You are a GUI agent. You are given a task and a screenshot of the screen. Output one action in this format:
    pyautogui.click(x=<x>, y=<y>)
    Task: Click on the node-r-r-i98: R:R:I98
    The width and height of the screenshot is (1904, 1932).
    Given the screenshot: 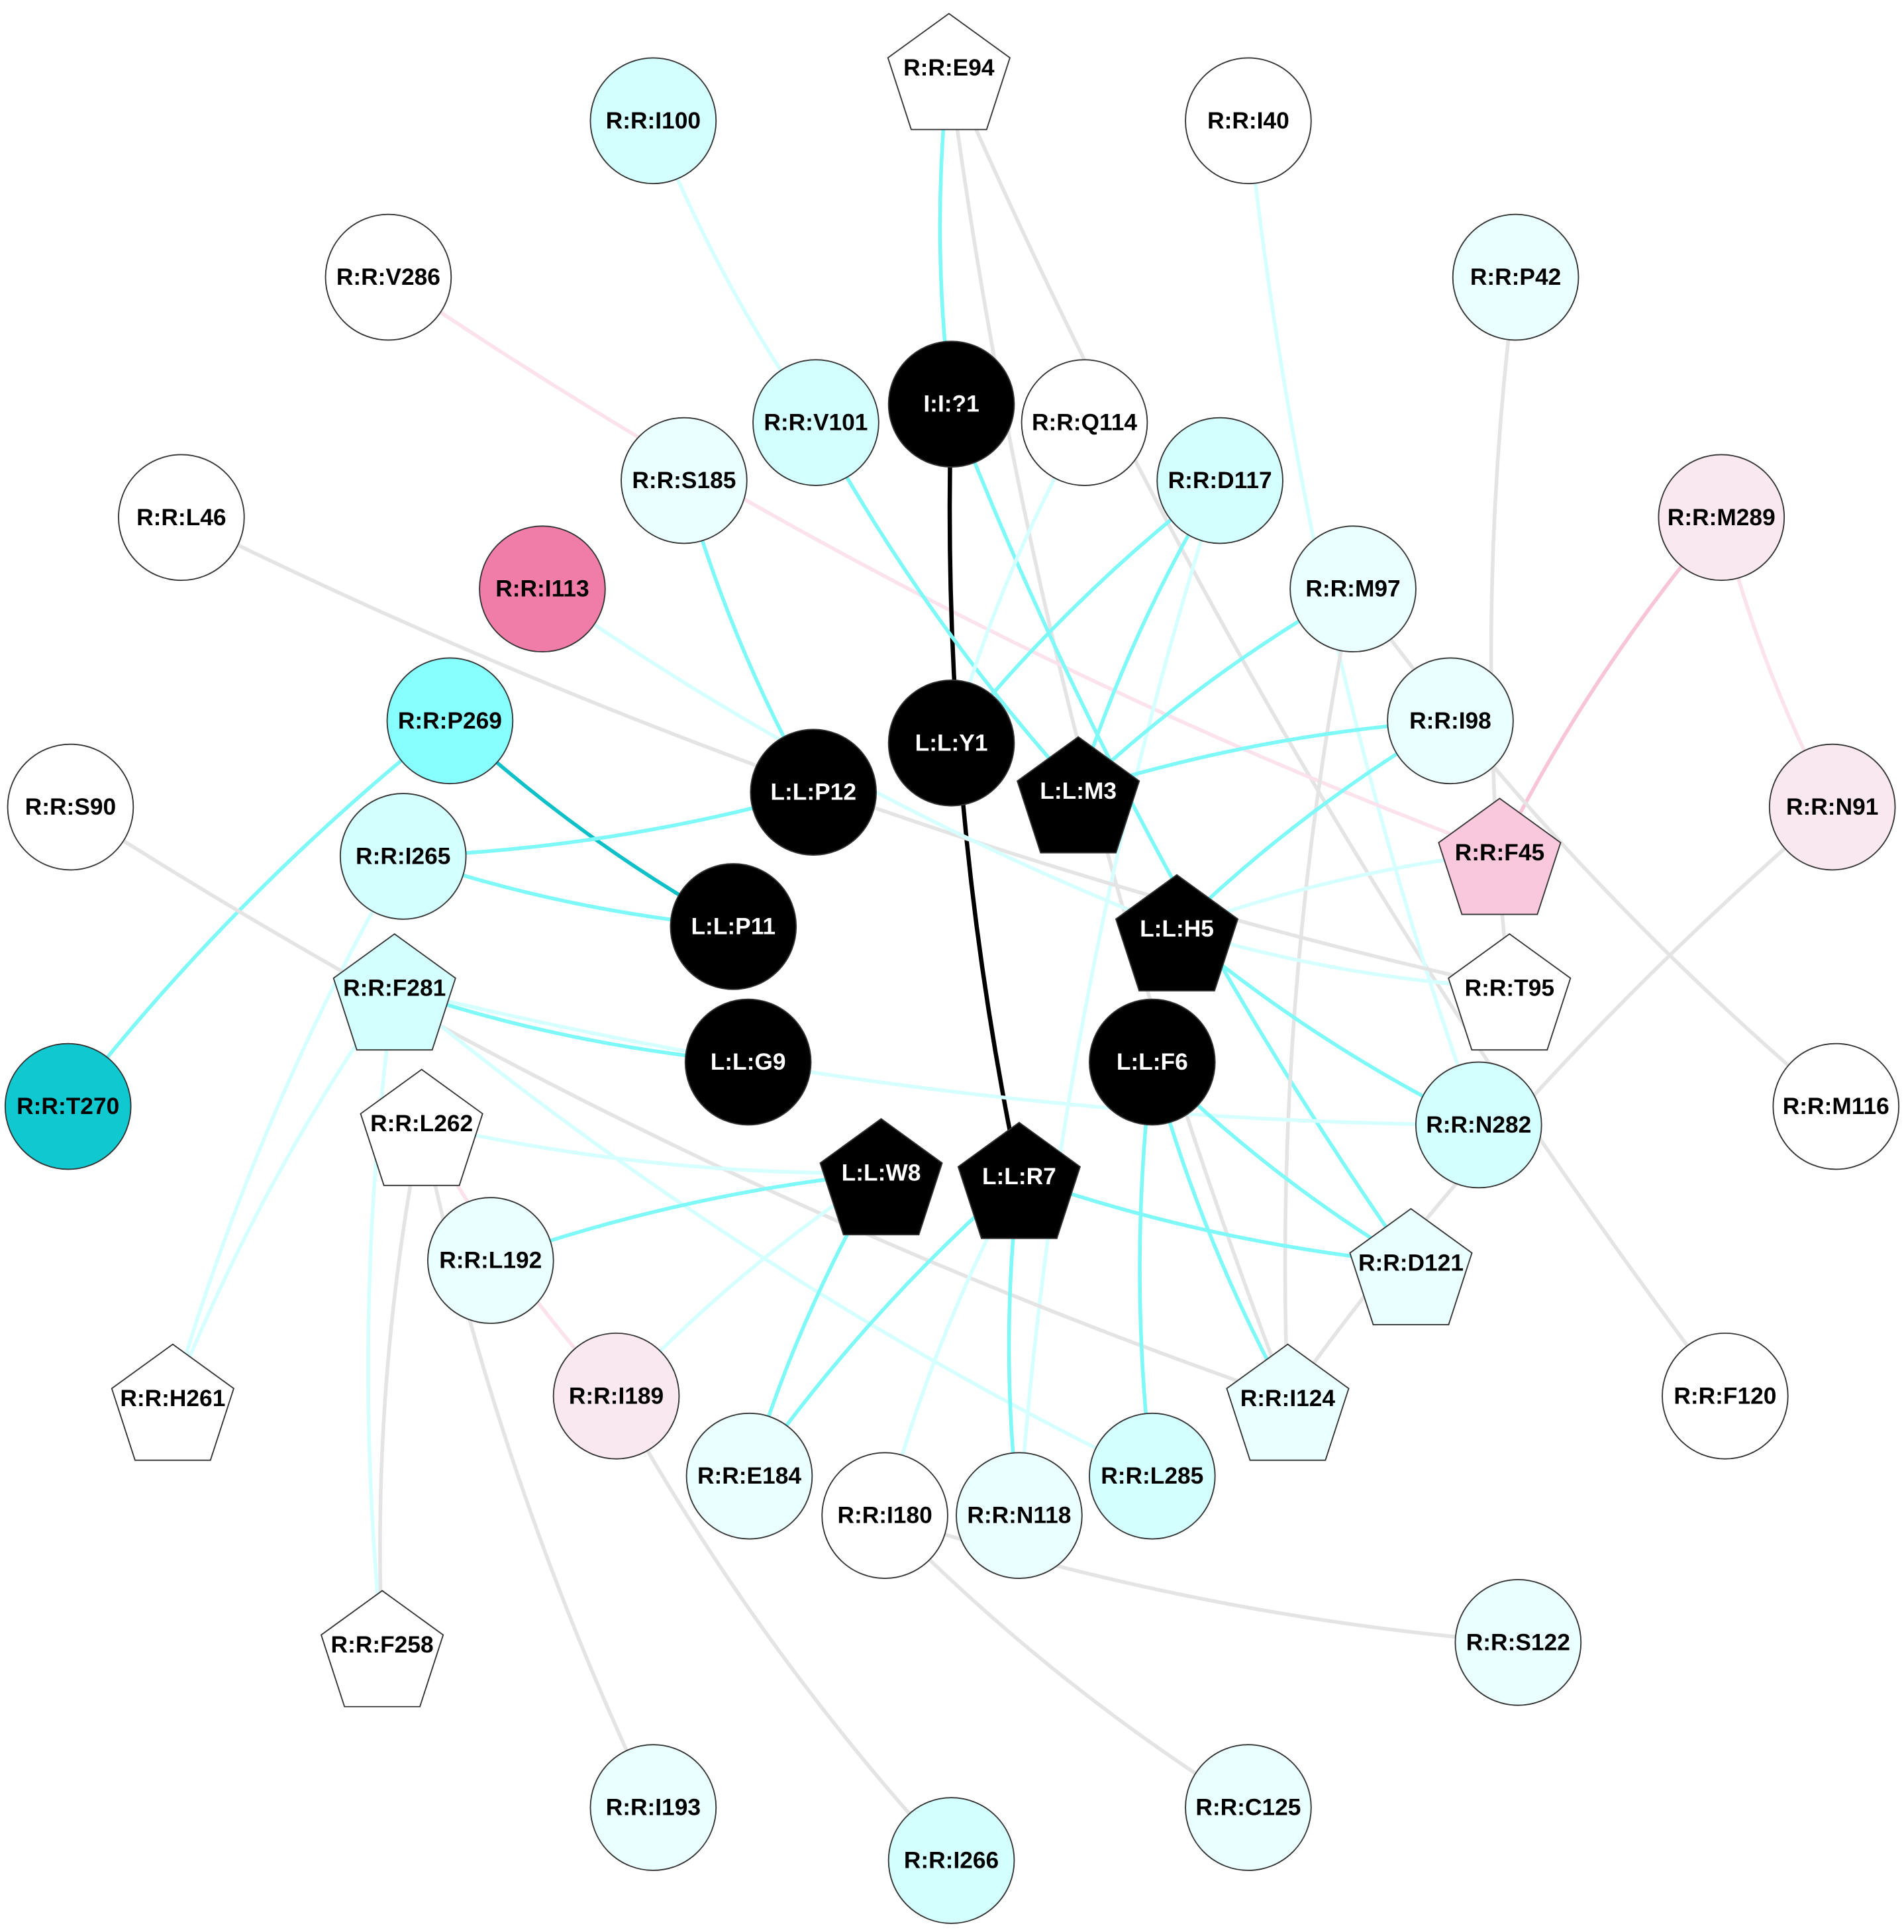 What is the action you would take?
    pyautogui.click(x=1450, y=721)
    